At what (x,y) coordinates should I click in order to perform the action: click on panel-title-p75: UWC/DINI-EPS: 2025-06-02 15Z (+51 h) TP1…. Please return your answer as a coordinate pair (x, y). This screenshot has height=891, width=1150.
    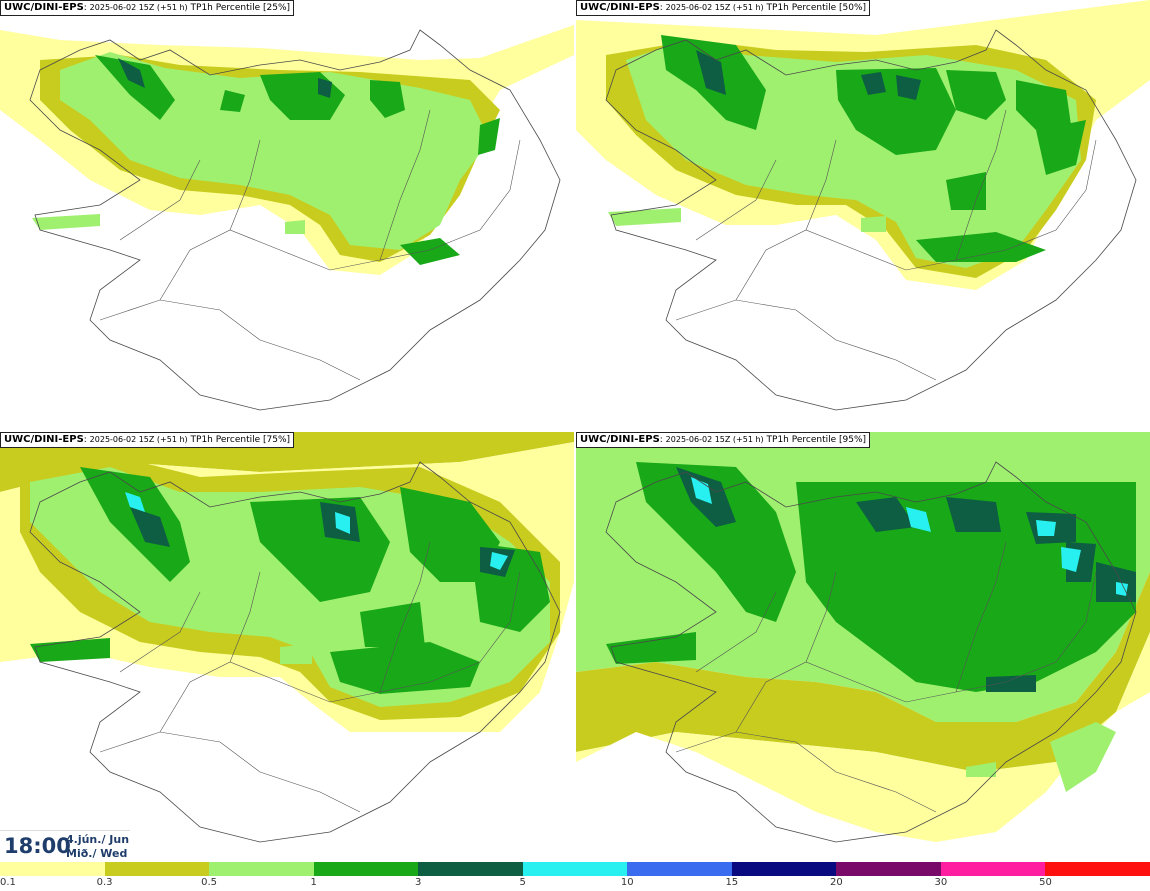
    Looking at the image, I should click on (147, 440).